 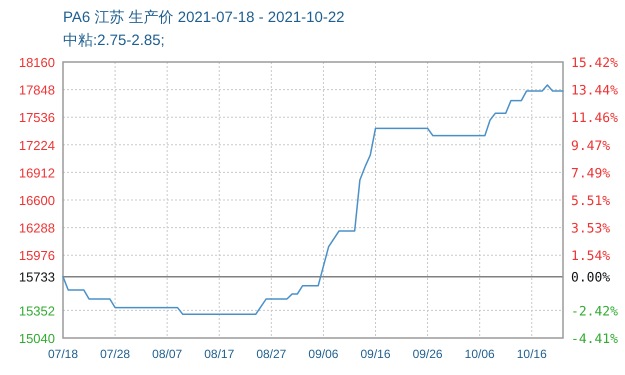 What do you see at coordinates (594, 63) in the screenshot?
I see `y2-tick-label: 15.42%` at bounding box center [594, 63].